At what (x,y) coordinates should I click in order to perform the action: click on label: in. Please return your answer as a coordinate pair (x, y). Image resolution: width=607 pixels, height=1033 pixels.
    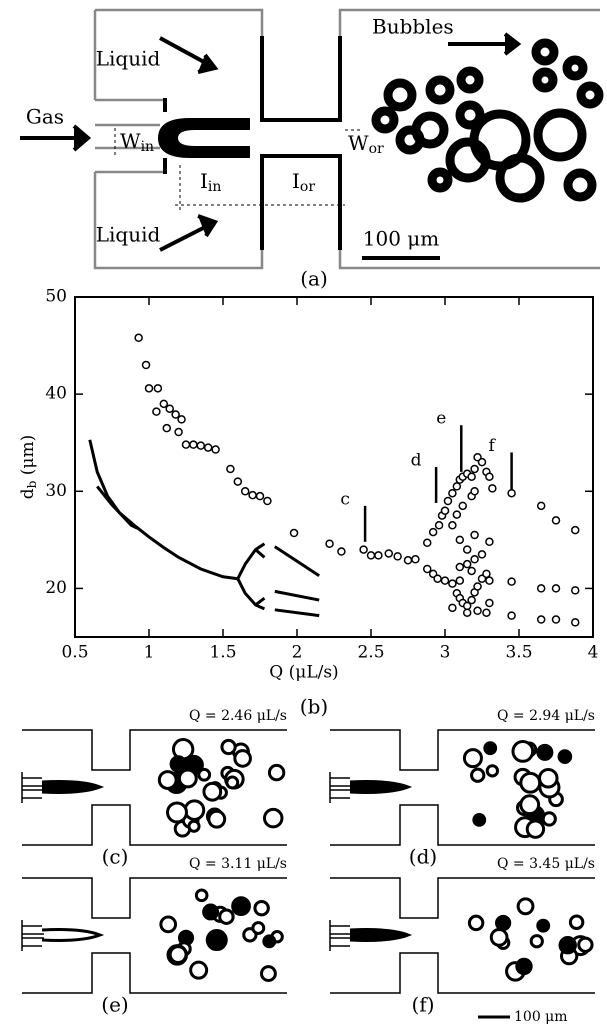
    Looking at the image, I should click on (148, 147).